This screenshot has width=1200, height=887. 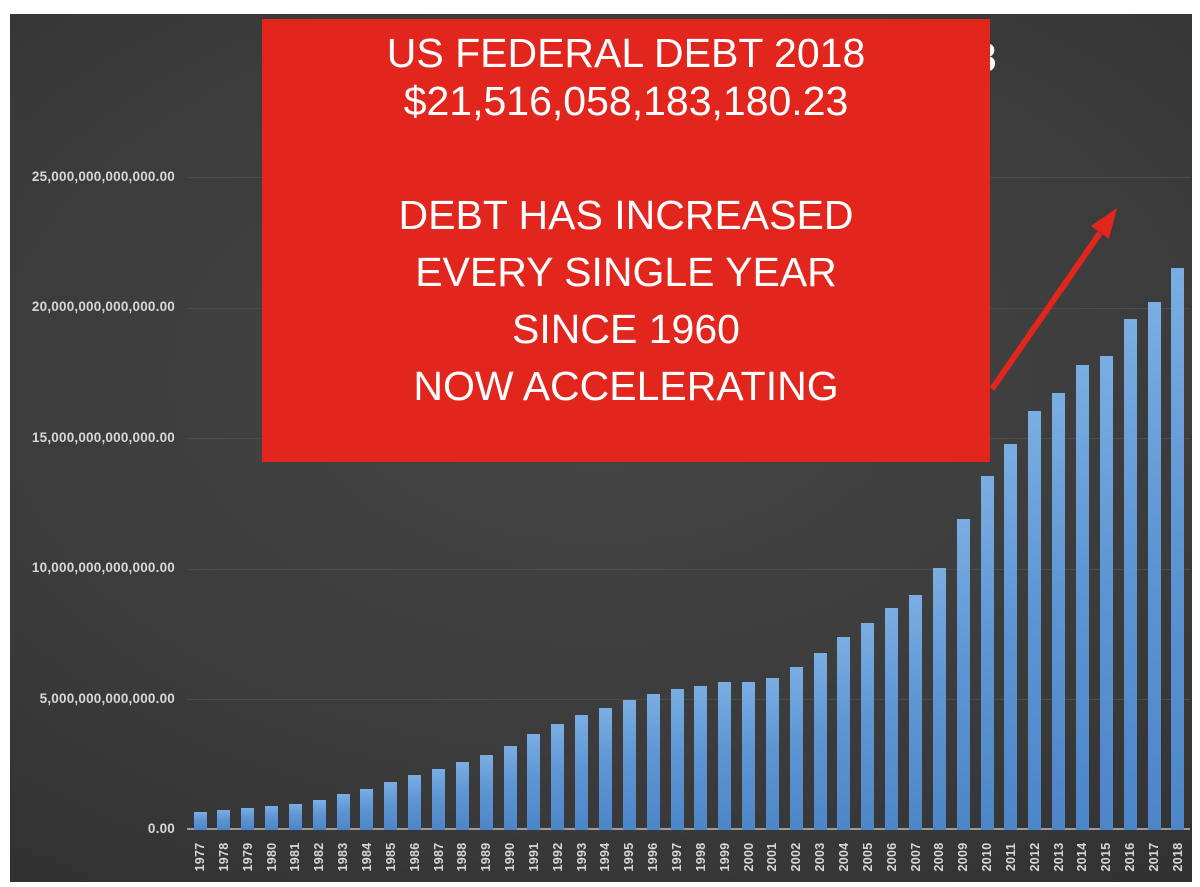 What do you see at coordinates (653, 761) in the screenshot?
I see `bar-1996` at bounding box center [653, 761].